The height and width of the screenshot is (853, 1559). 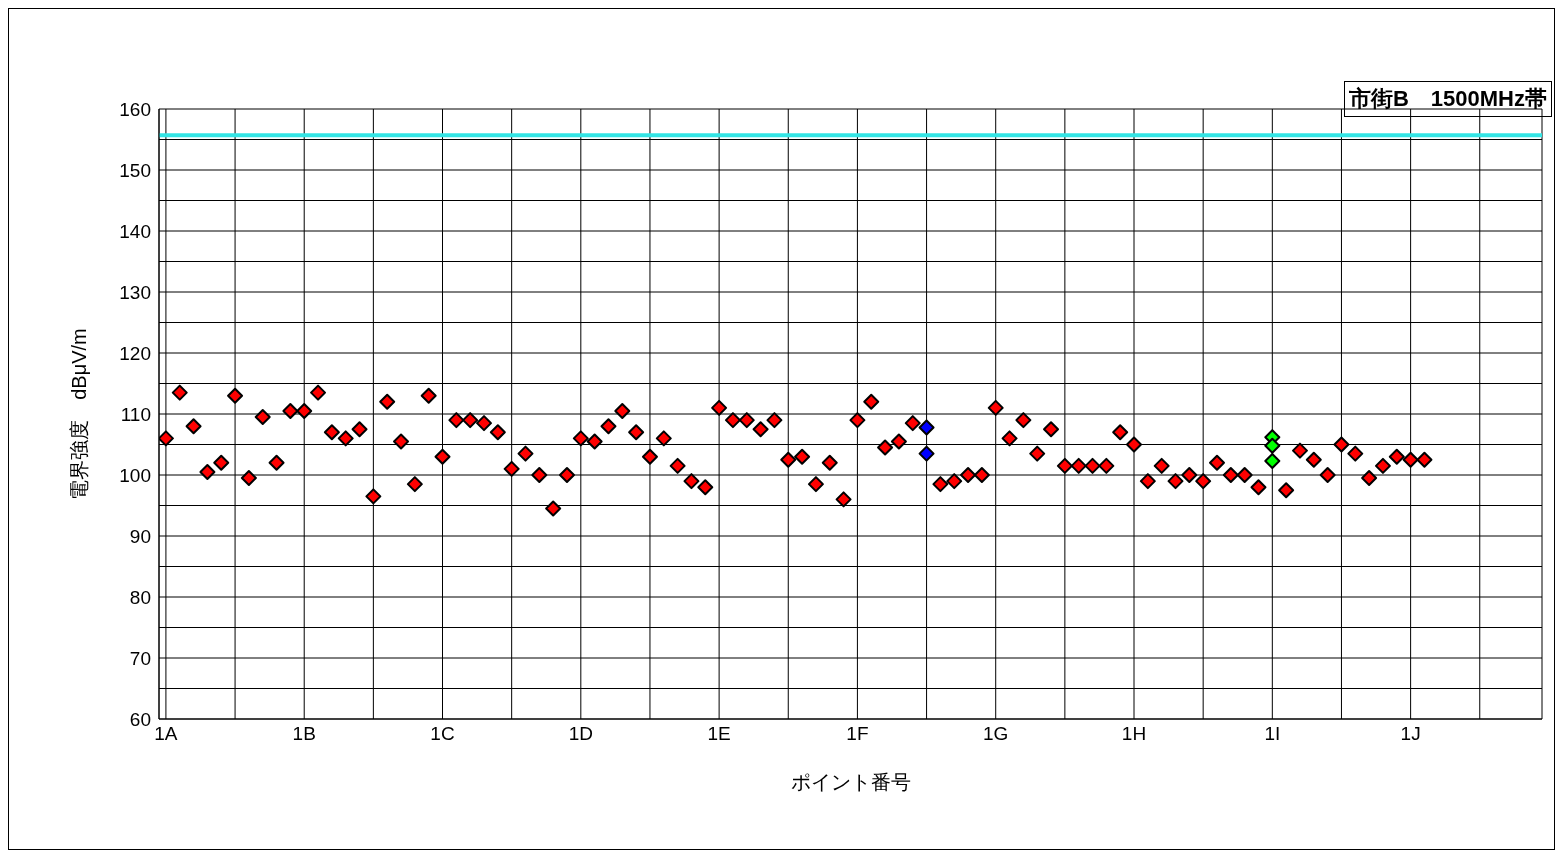 I want to click on x-tick-label: 1I, so click(x=1272, y=734).